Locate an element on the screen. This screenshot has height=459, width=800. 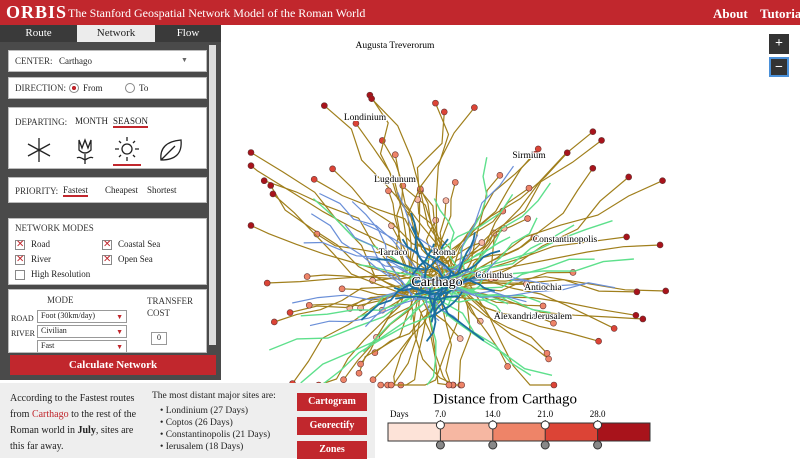
summer-icon is located at coordinates (127, 149).